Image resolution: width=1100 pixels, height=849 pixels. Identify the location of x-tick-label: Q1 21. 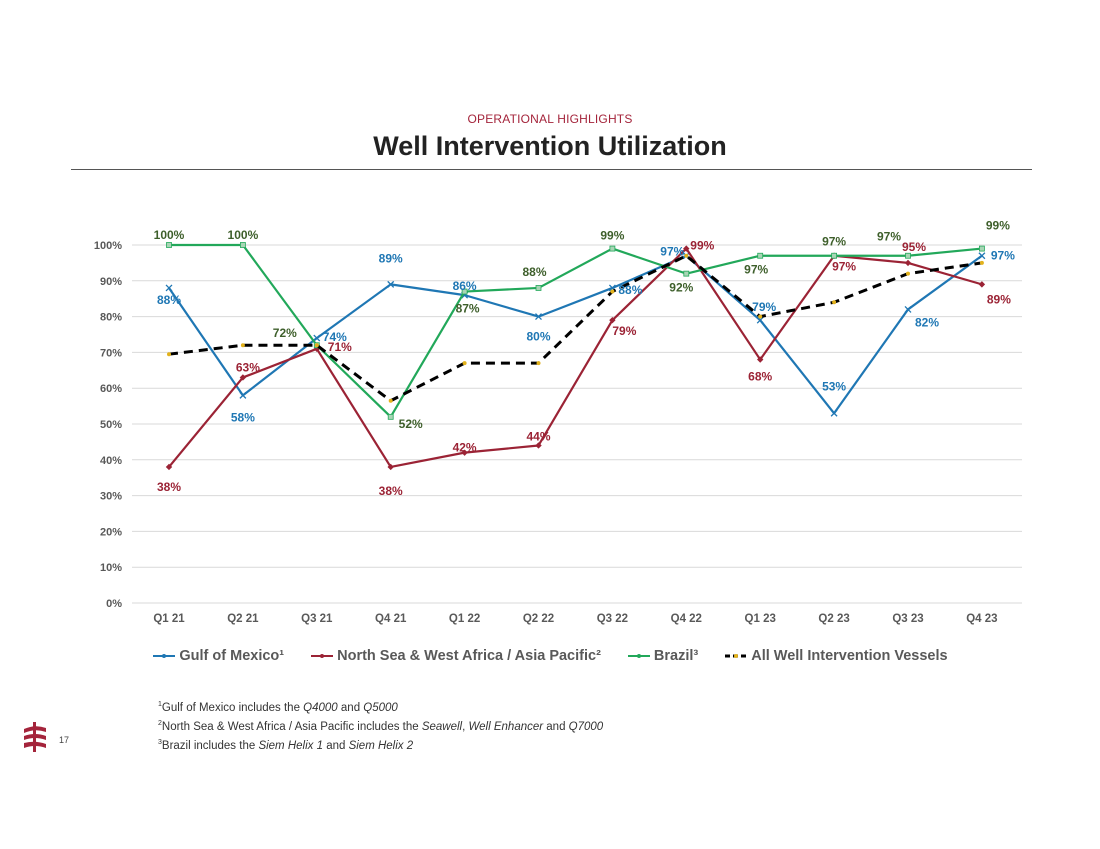
(169, 619).